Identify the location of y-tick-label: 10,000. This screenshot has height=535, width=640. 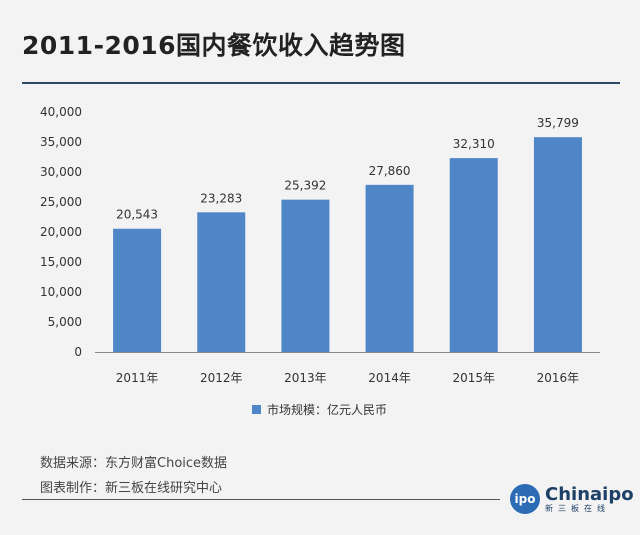
(61, 292).